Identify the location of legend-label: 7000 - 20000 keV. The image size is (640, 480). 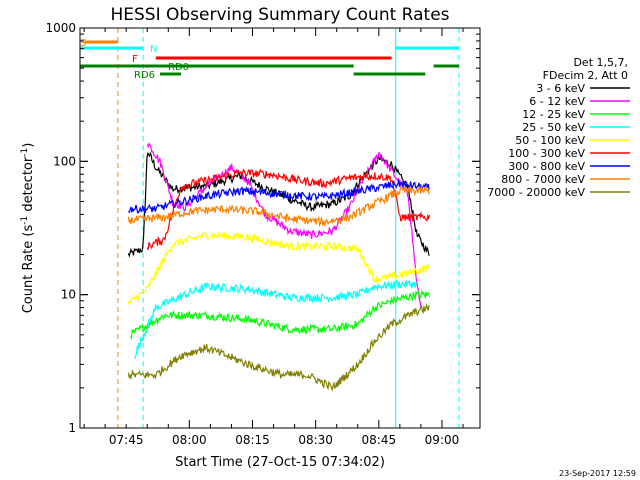
(536, 192).